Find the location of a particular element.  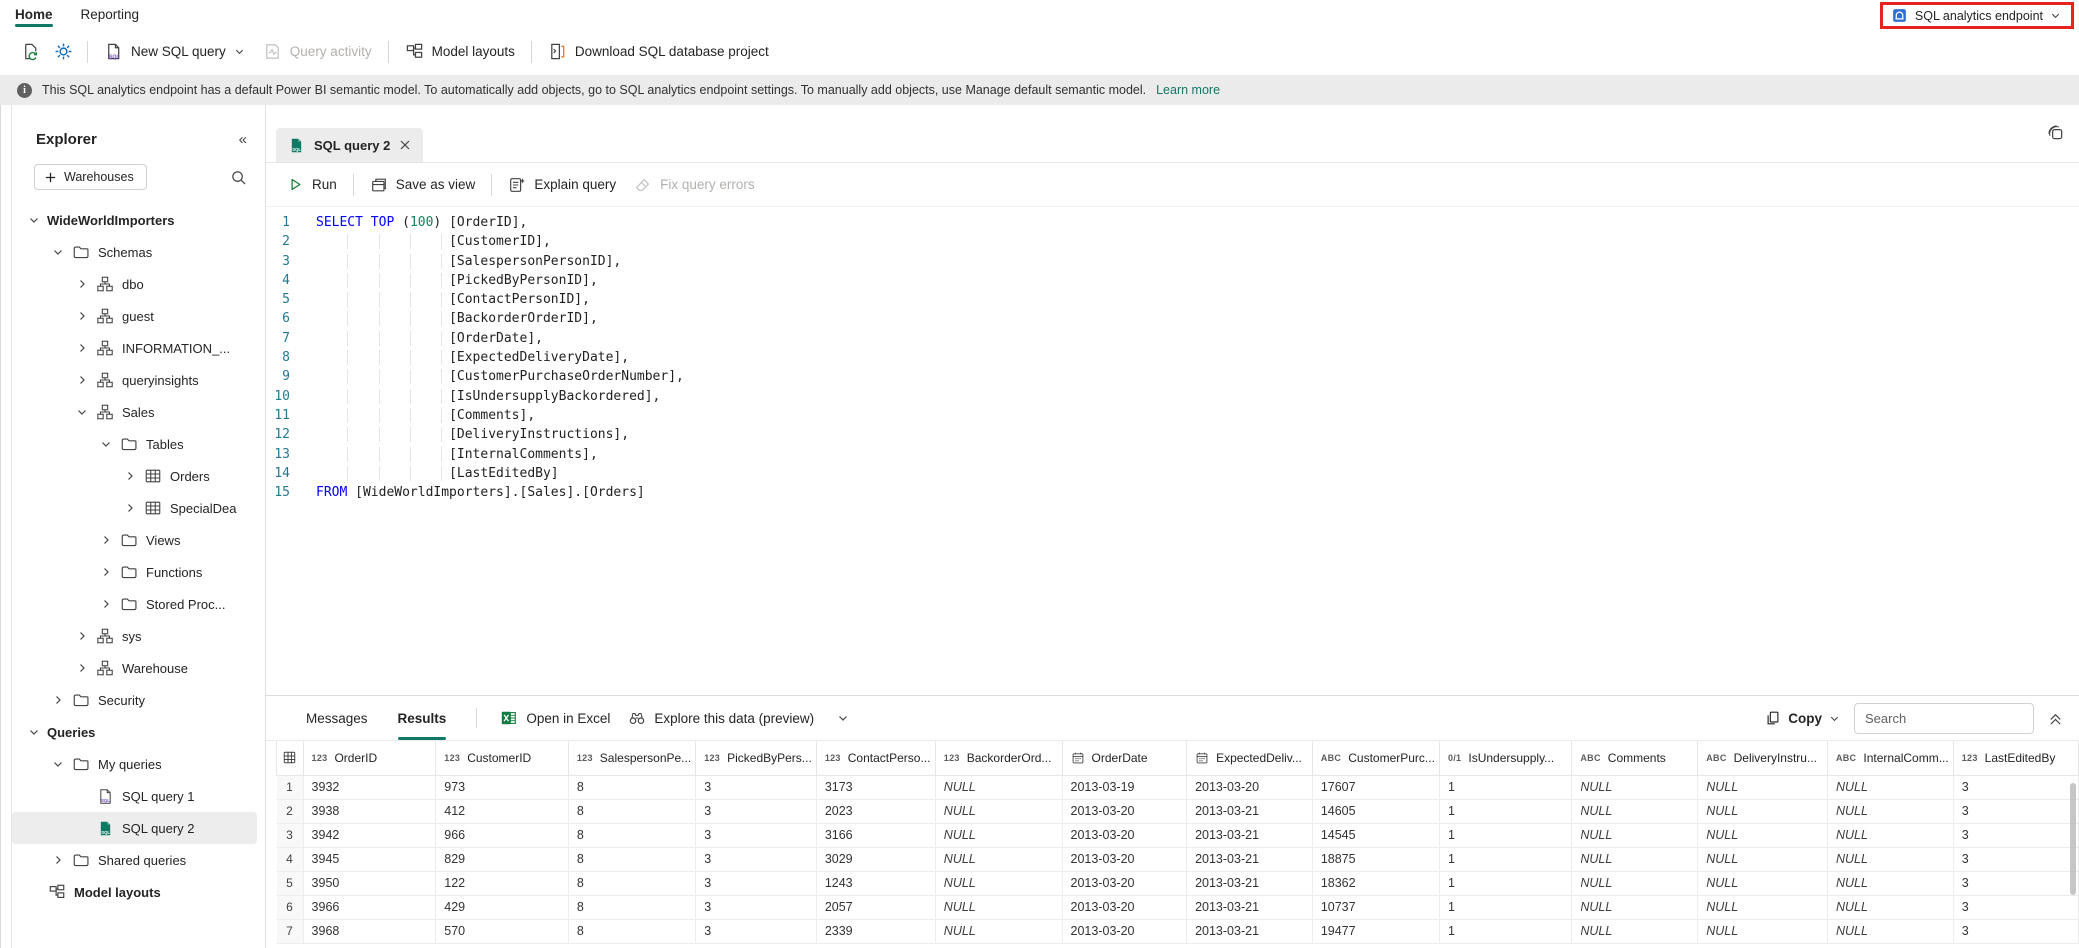

tree-item-views: Views is located at coordinates (134, 540).